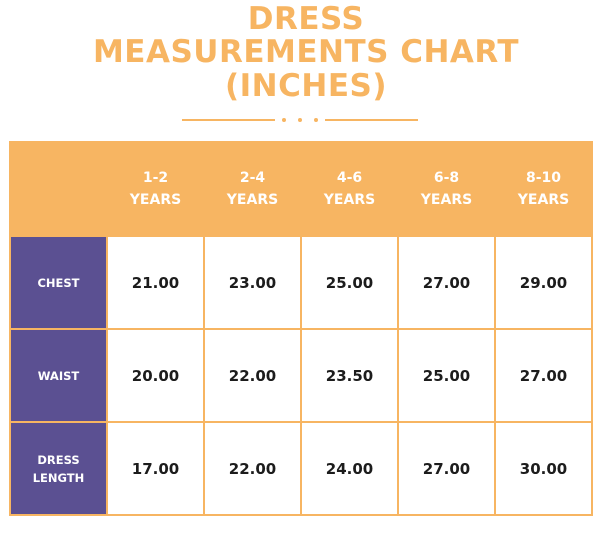  I want to click on table-cell: 20.00, so click(155, 375).